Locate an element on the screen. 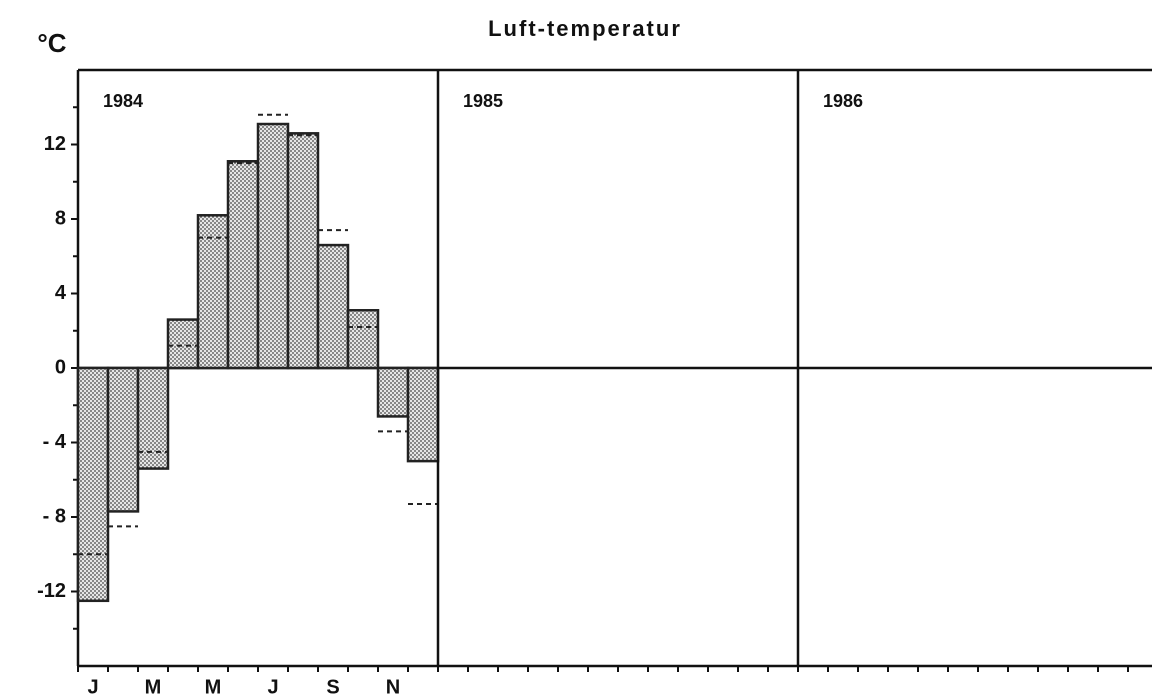 The width and height of the screenshot is (1152, 699). x-tick-label: N is located at coordinates (393, 687).